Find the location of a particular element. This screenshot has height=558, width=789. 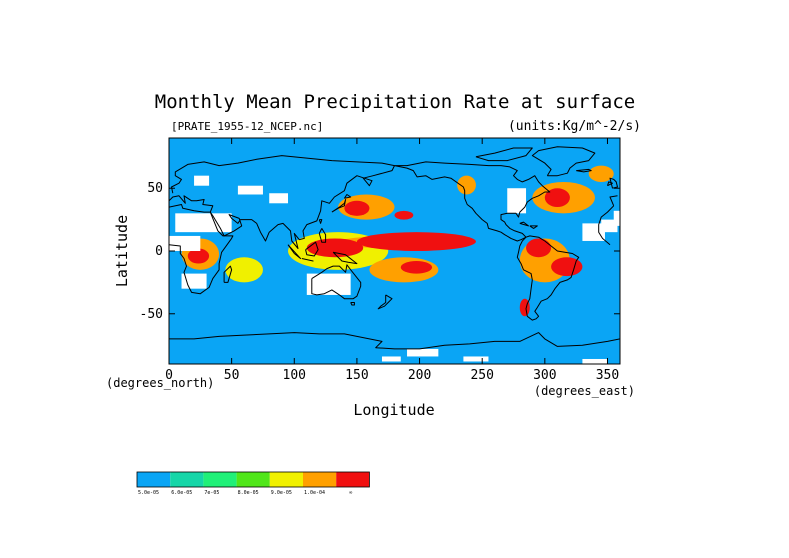

chart-subtitle-file: [PRATE_1955-12_NCEP.nc] is located at coordinates (247, 126).